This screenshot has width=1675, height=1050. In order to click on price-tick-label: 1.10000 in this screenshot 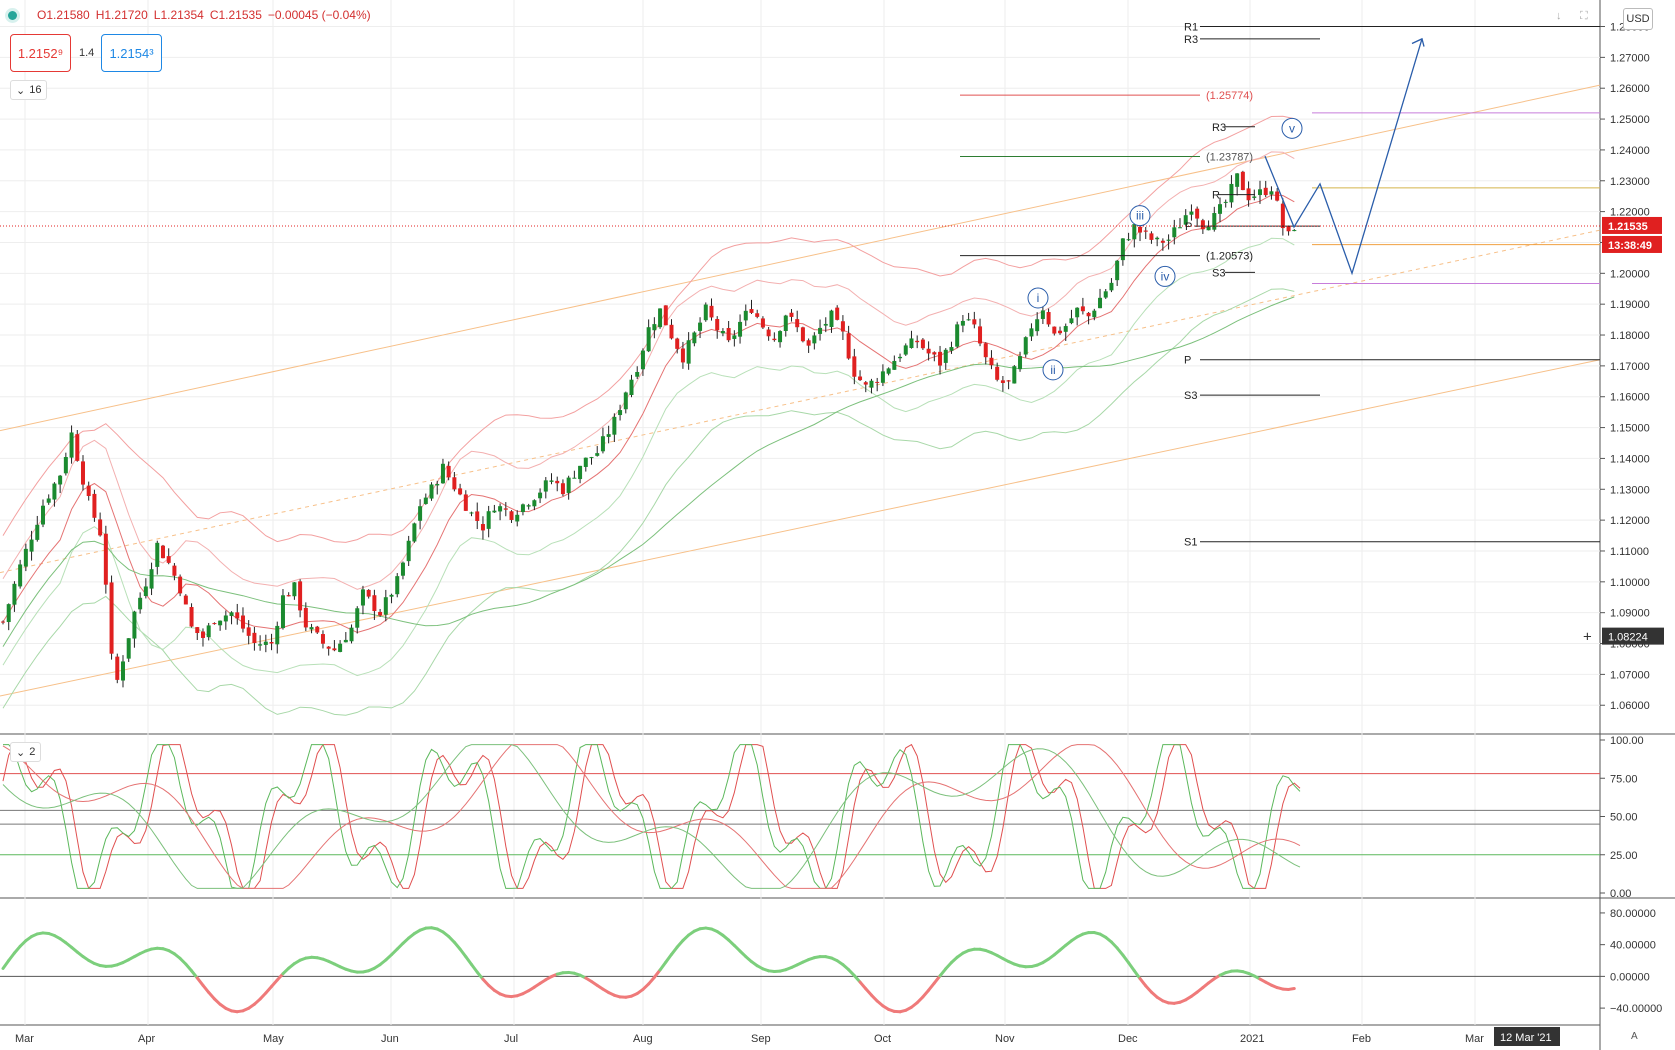, I will do `click(1630, 583)`.